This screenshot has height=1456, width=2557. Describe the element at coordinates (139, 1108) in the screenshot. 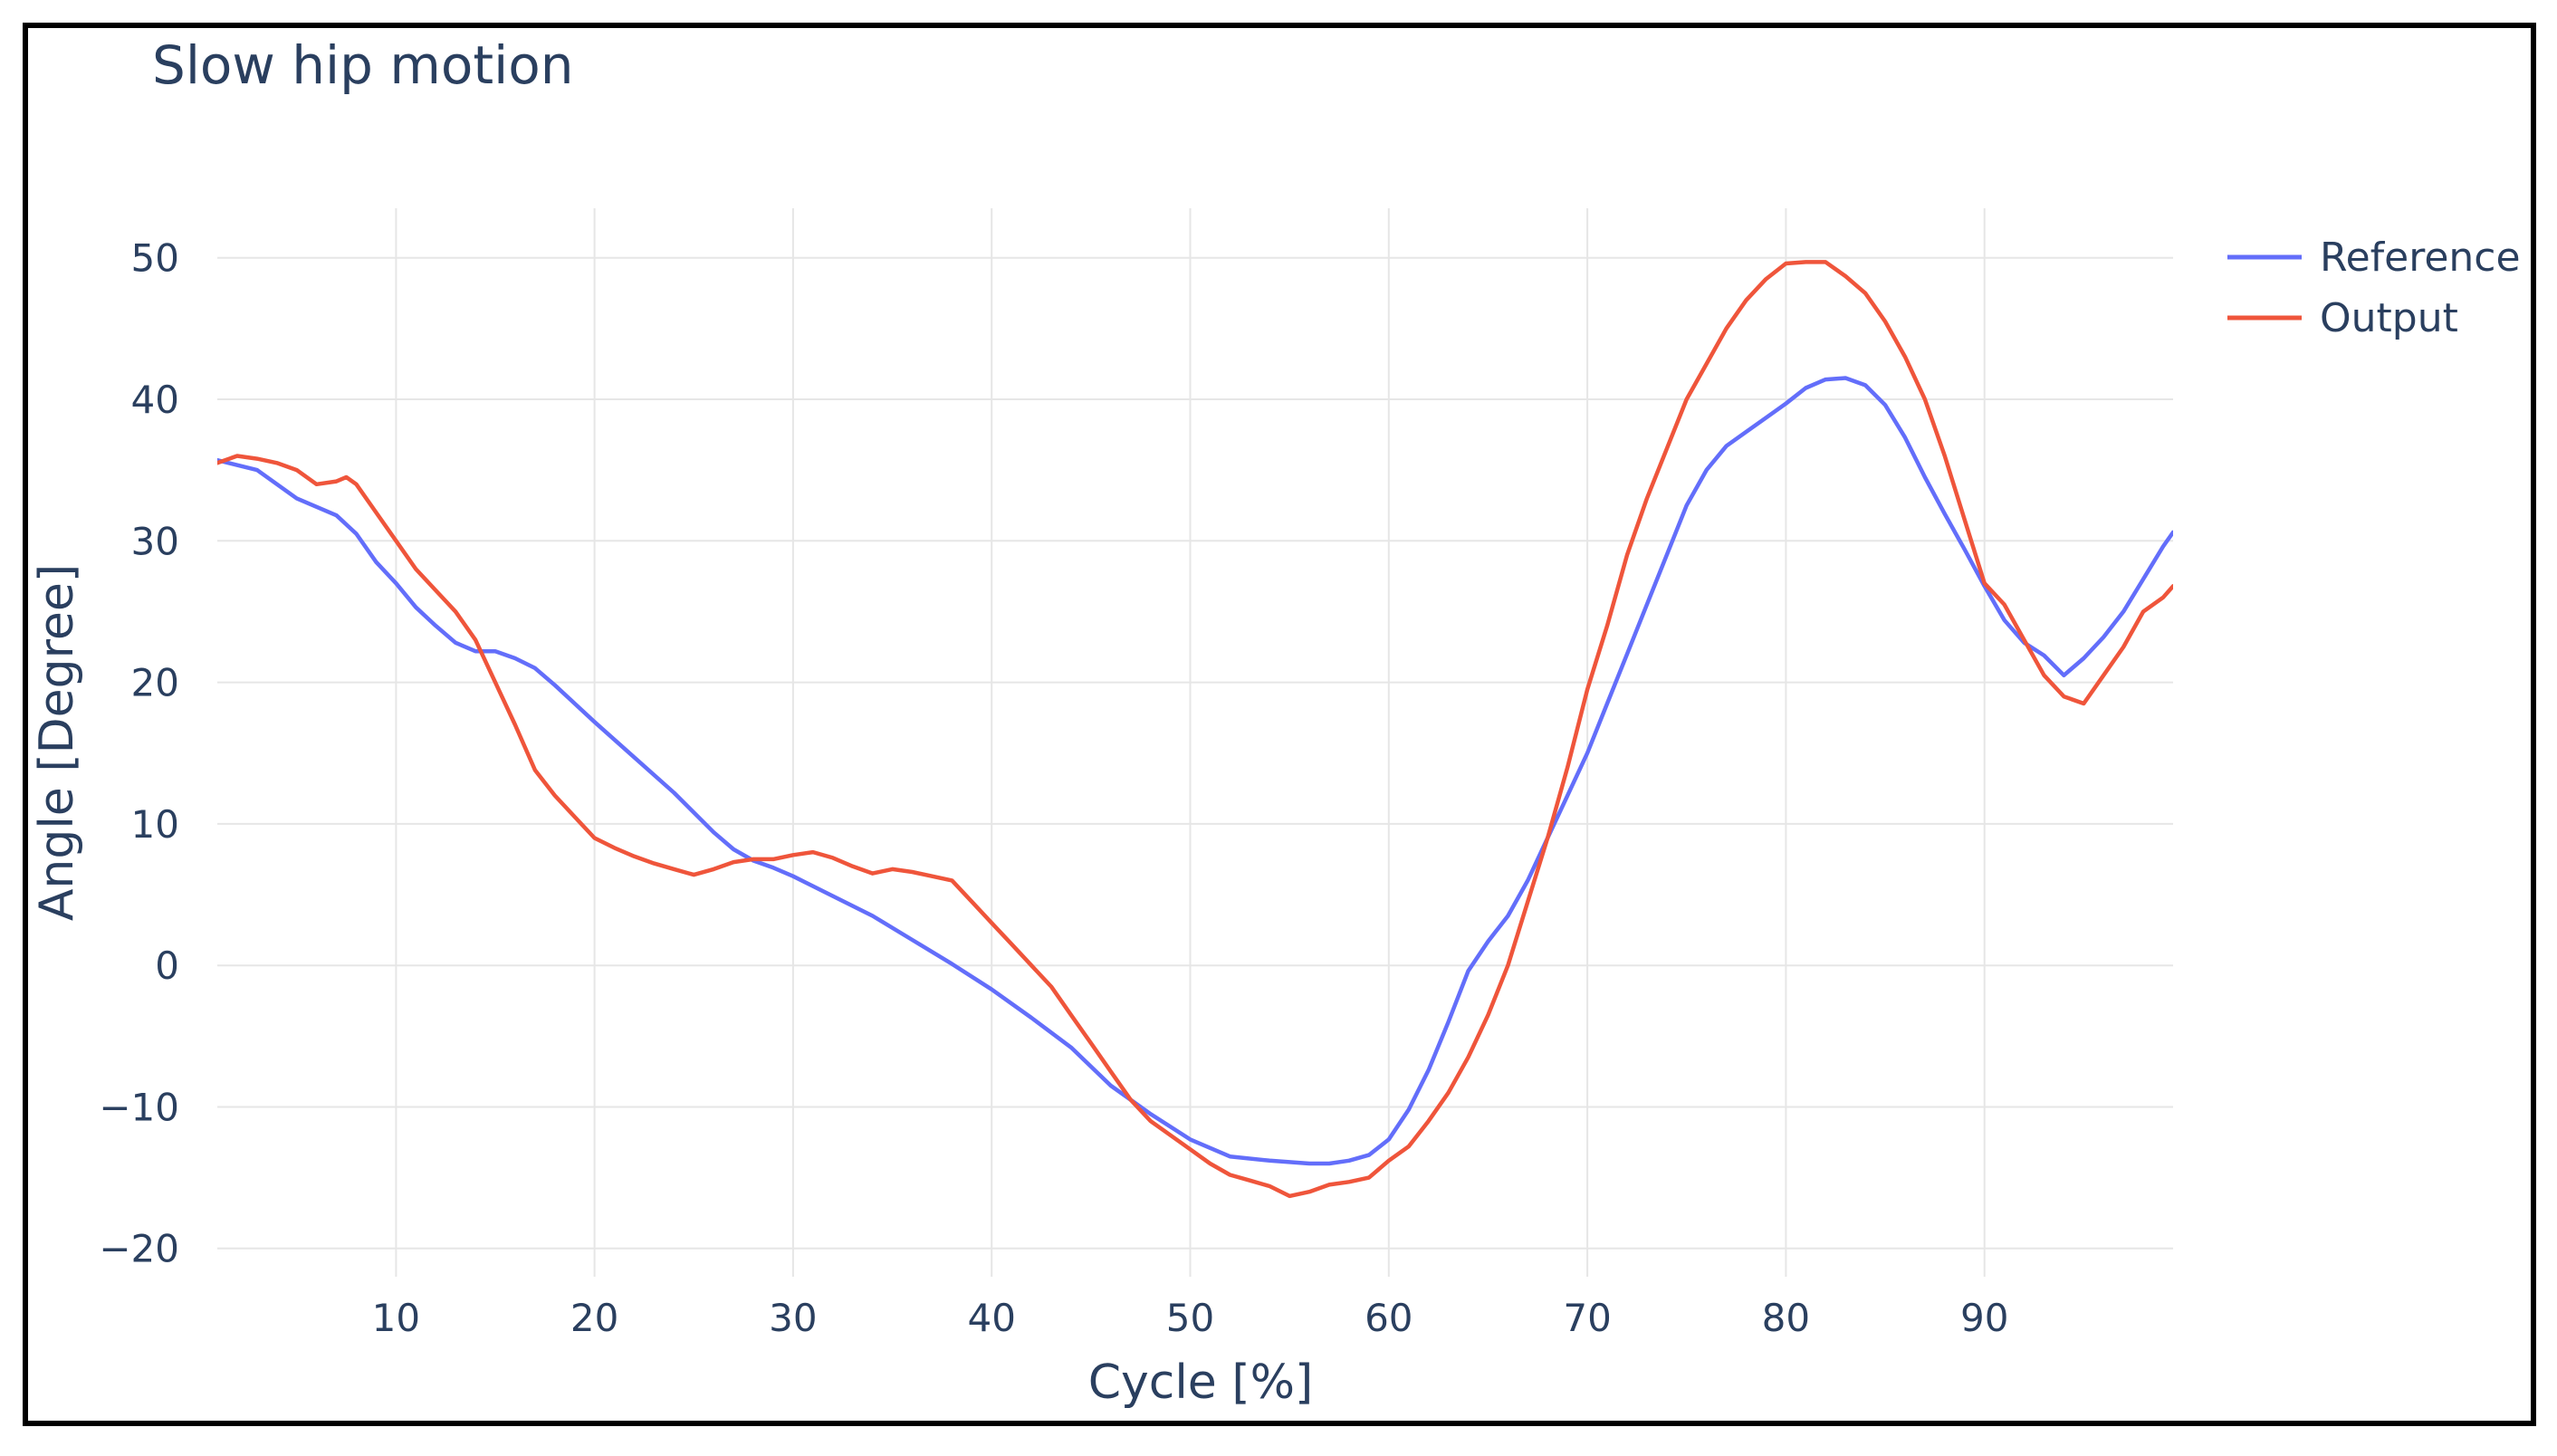

I see `y-tick-label: −10` at that location.